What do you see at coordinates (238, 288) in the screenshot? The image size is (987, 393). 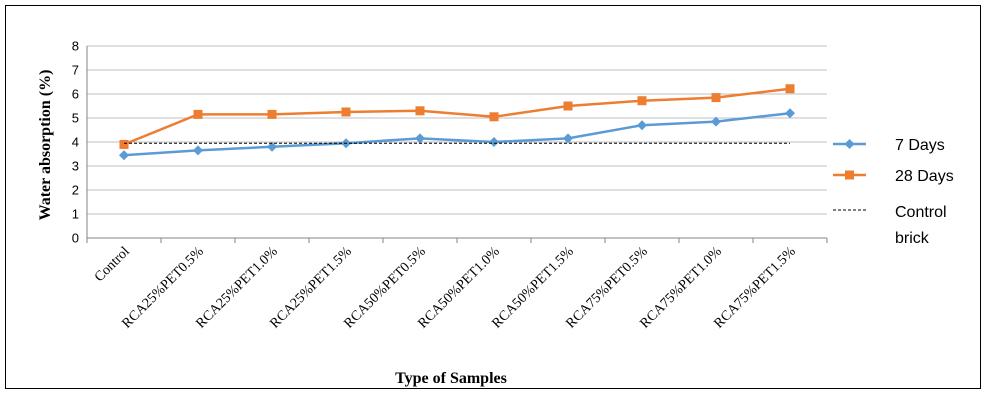 I see `x-tick-label-2: RCA25%PET1.0%` at bounding box center [238, 288].